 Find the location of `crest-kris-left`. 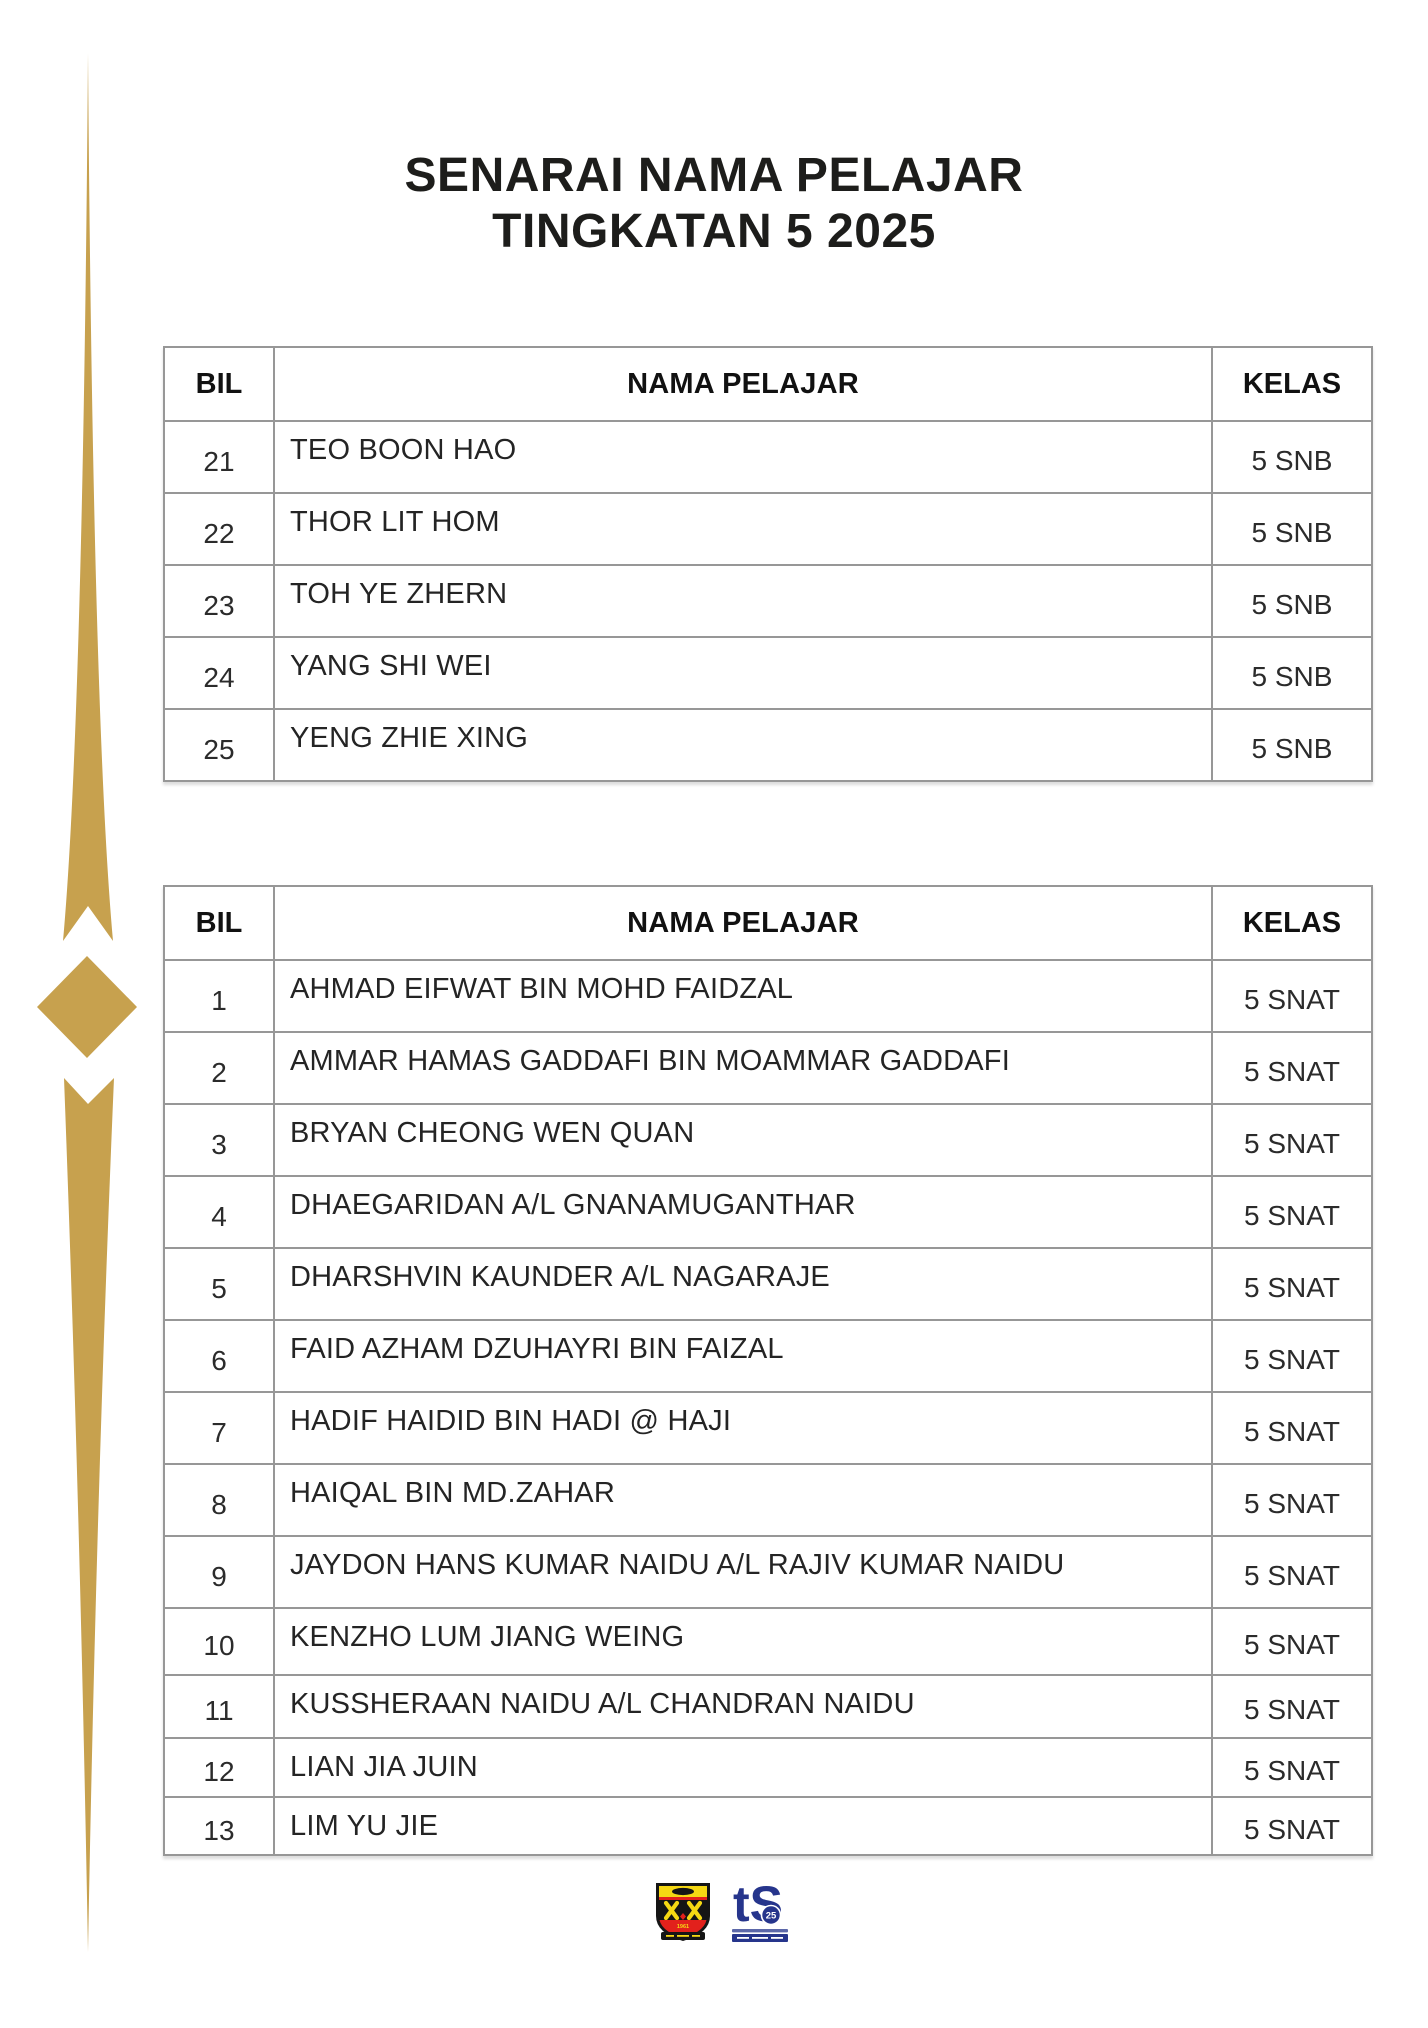

crest-kris-left is located at coordinates (671, 1910).